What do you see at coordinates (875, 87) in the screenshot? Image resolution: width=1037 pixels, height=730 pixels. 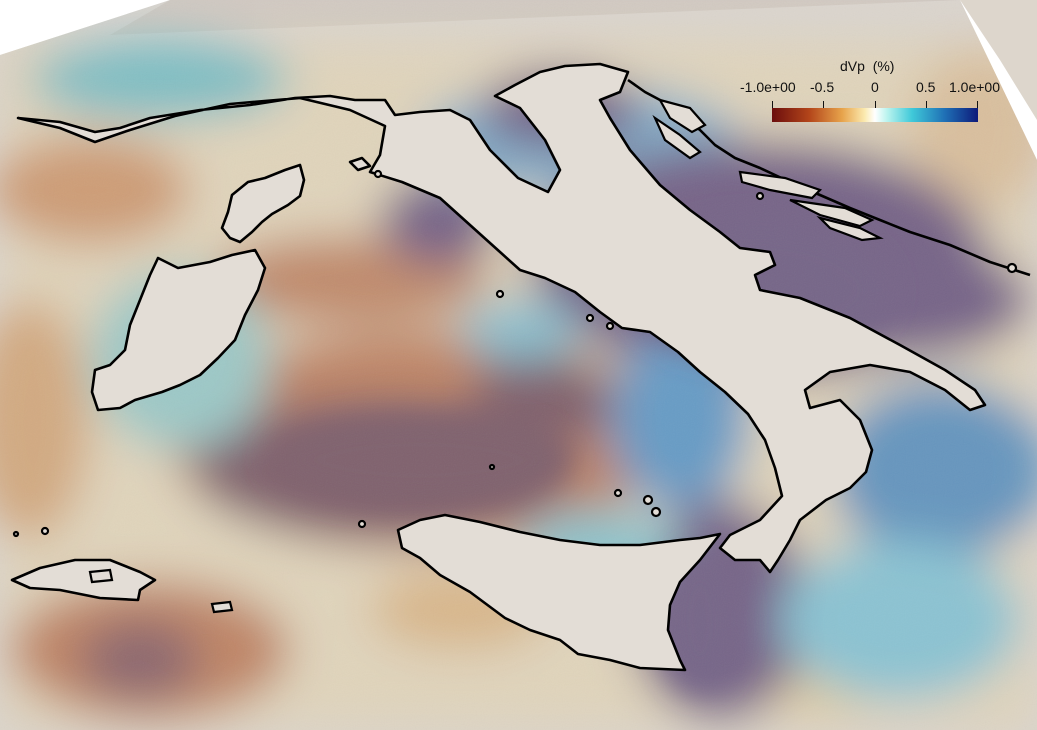 I see `legend-tick-zero: 0` at bounding box center [875, 87].